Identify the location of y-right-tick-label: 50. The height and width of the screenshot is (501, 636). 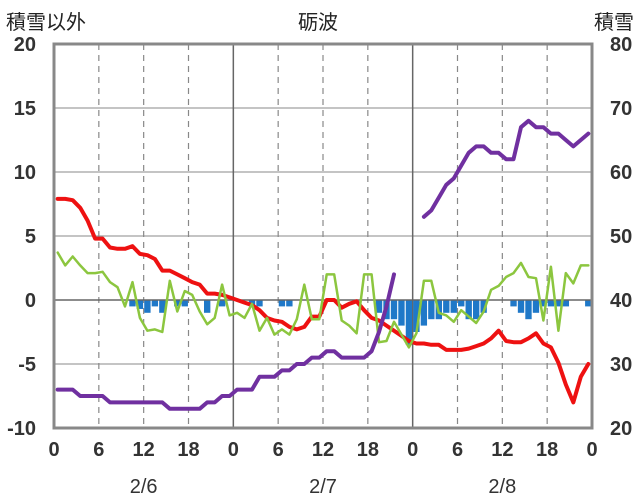
(621, 237).